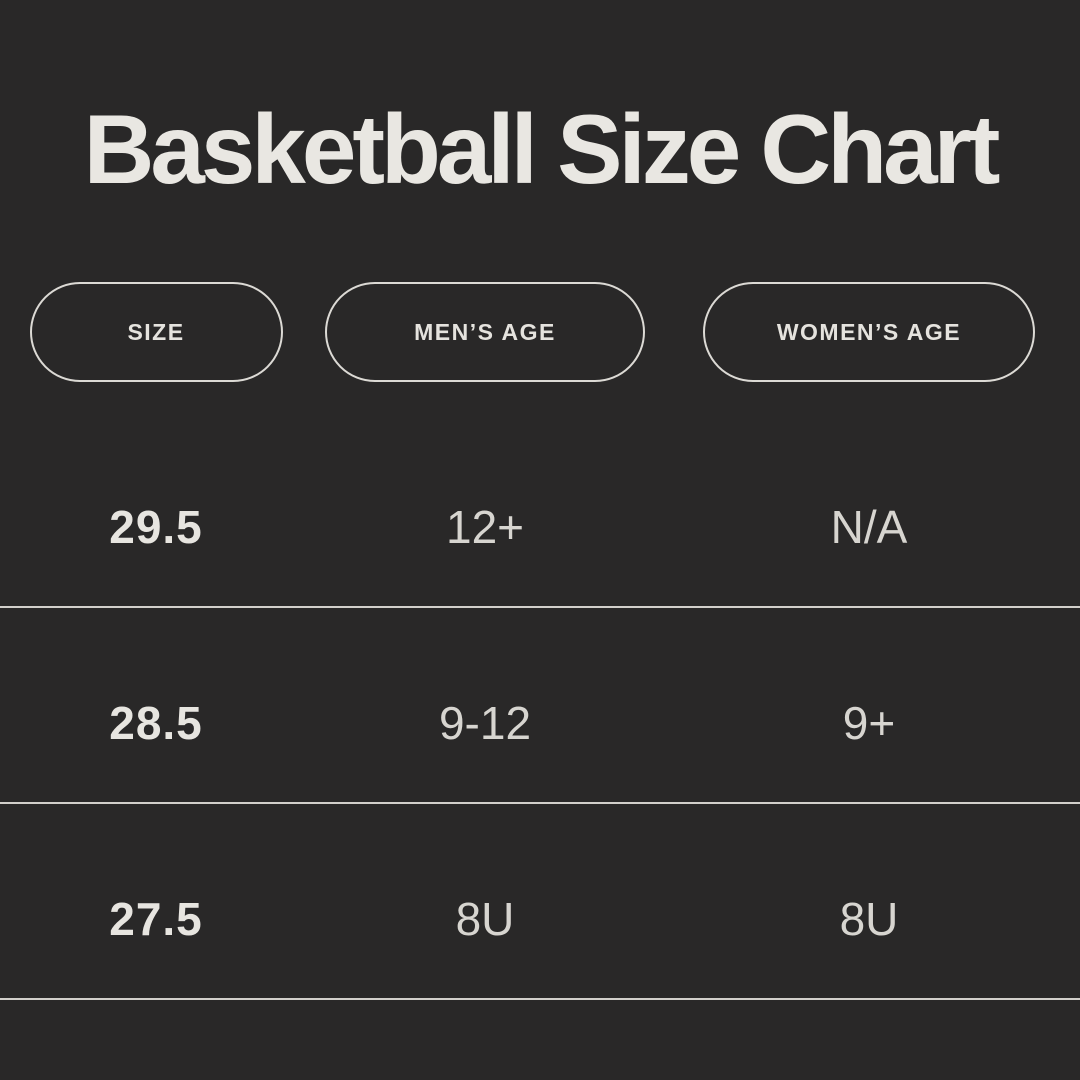 This screenshot has height=1080, width=1080. I want to click on column-header-pill-size: SIZE, so click(156, 332).